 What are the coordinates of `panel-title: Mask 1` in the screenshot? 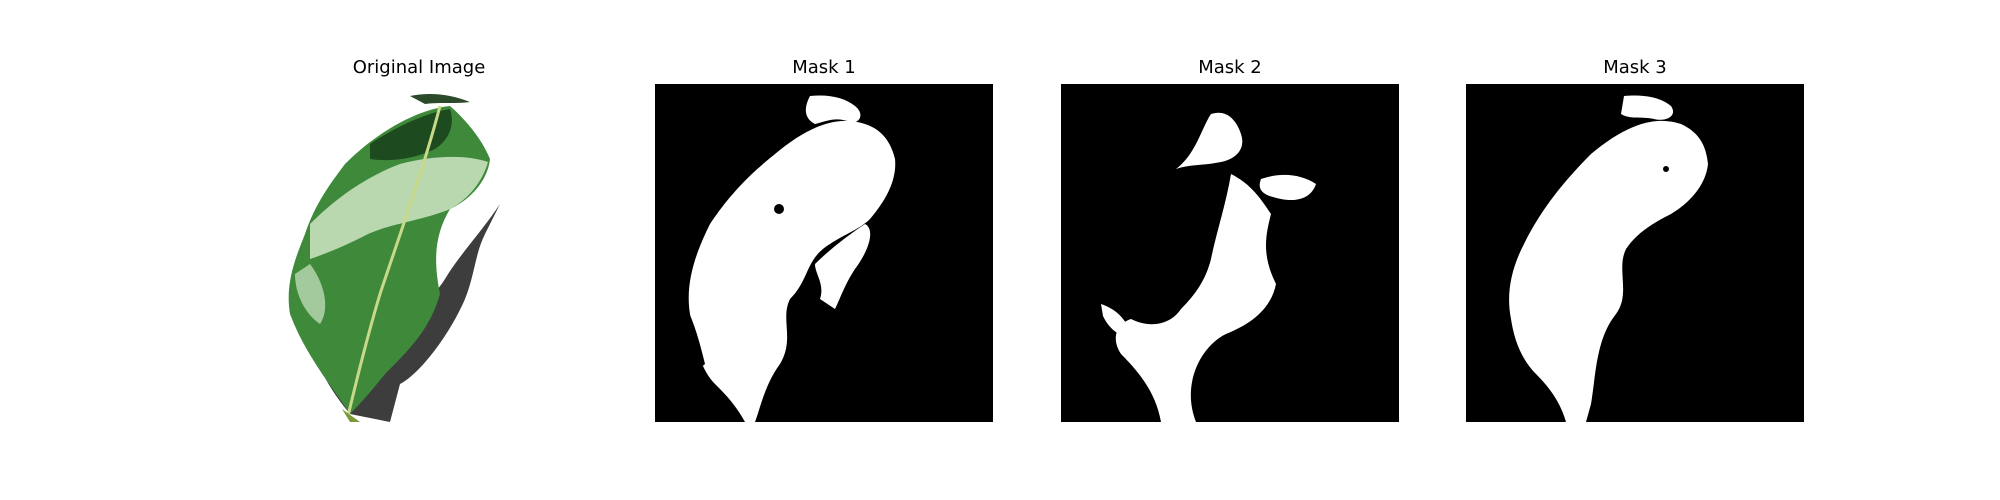 It's located at (824, 68).